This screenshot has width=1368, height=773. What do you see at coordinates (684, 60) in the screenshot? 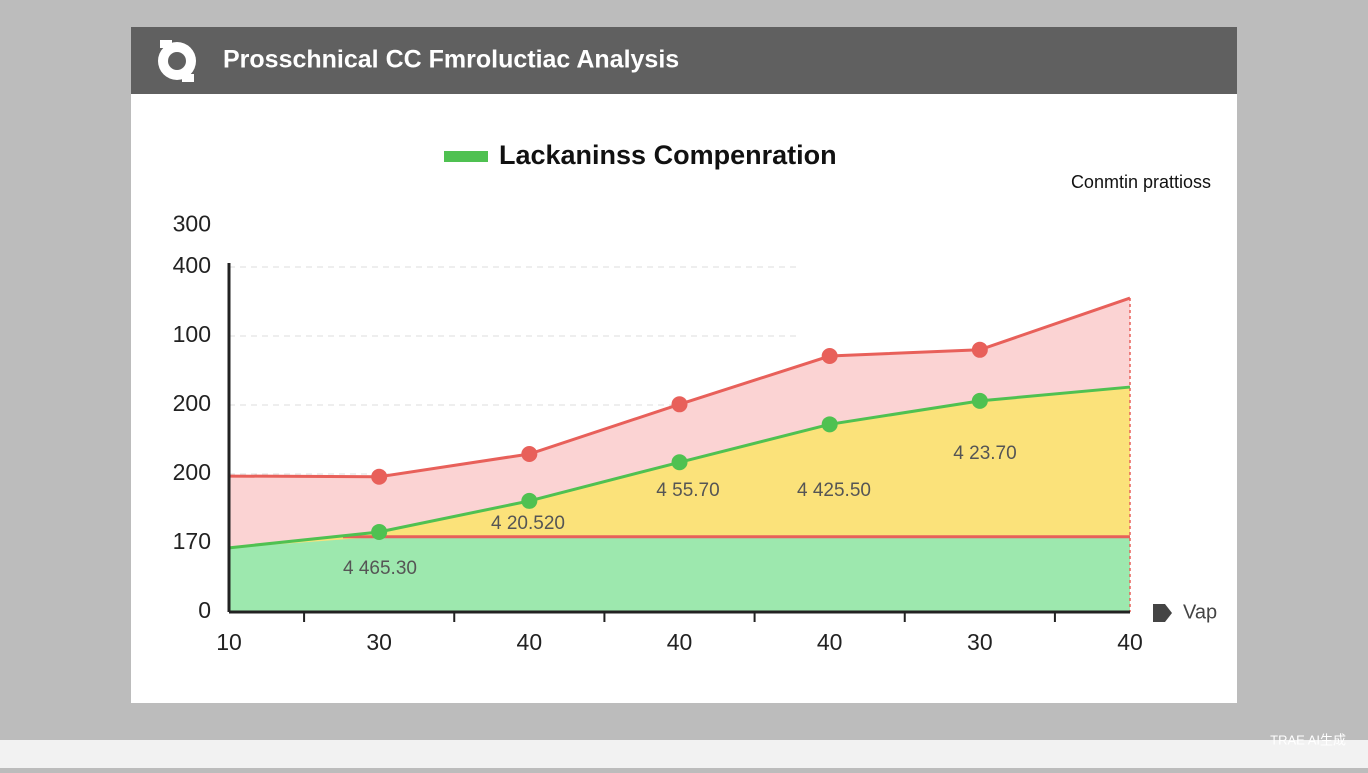
I see `header-bar` at bounding box center [684, 60].